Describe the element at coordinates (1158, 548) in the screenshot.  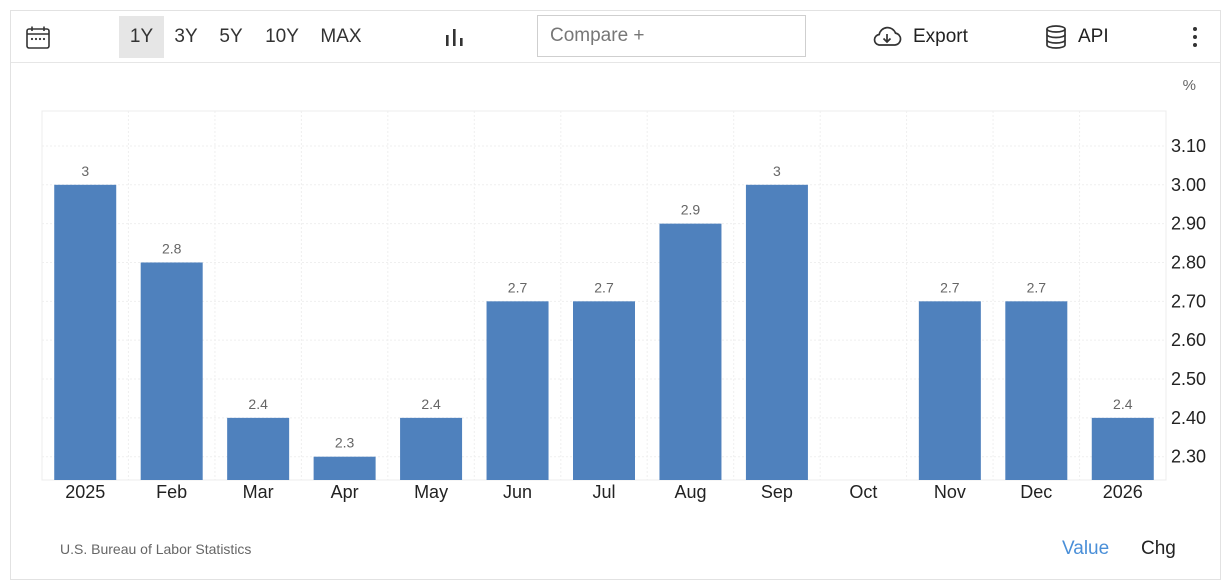
I see `change-mode-button: Chg` at that location.